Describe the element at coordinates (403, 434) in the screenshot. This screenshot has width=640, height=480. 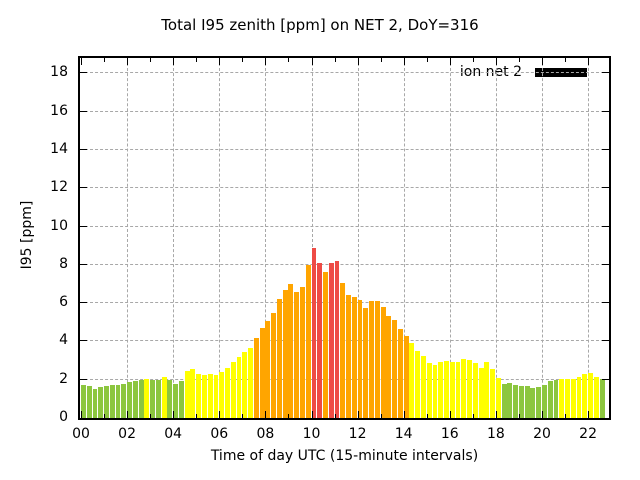
I see `x-tick-label: 14` at that location.